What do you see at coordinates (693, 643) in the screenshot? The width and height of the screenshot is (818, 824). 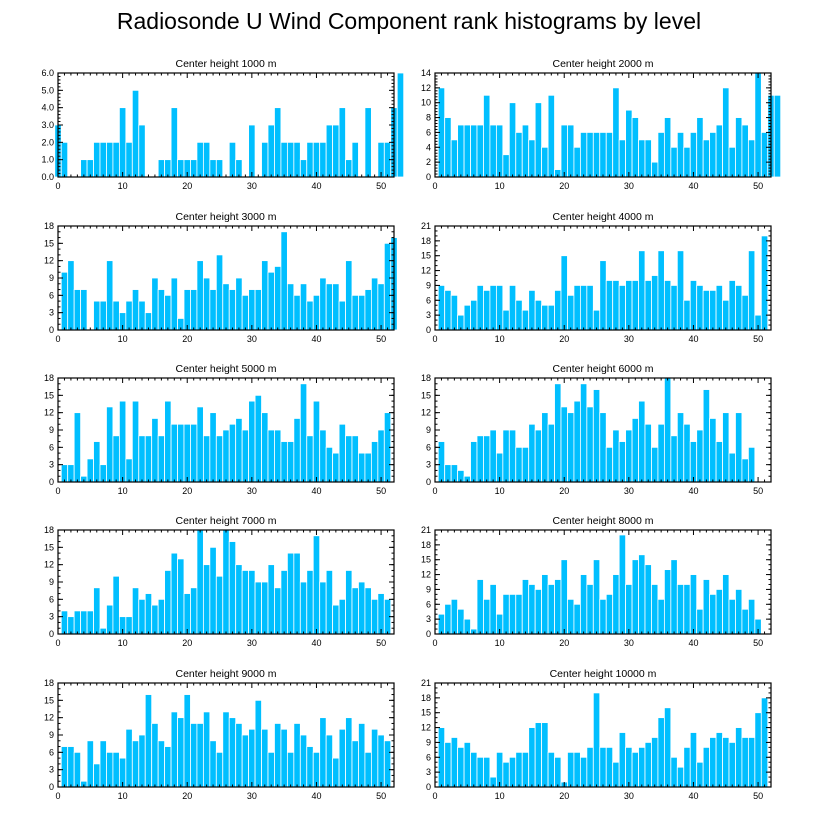 I see `panel-8-xtick-label: 40` at bounding box center [693, 643].